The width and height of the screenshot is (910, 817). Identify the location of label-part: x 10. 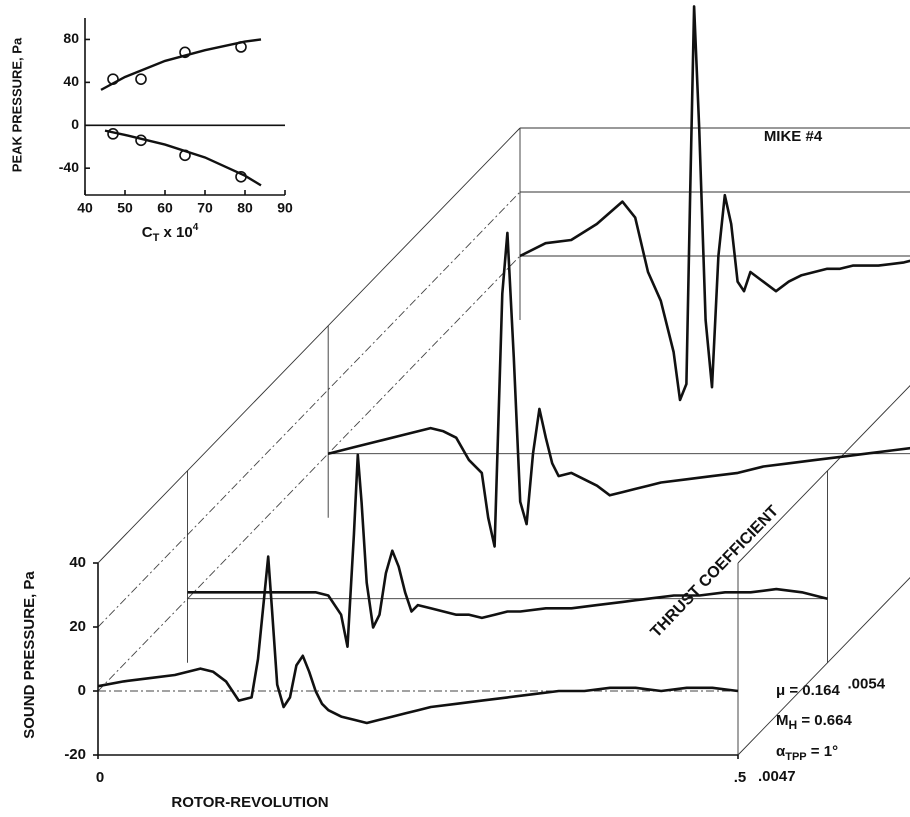
(175, 232).